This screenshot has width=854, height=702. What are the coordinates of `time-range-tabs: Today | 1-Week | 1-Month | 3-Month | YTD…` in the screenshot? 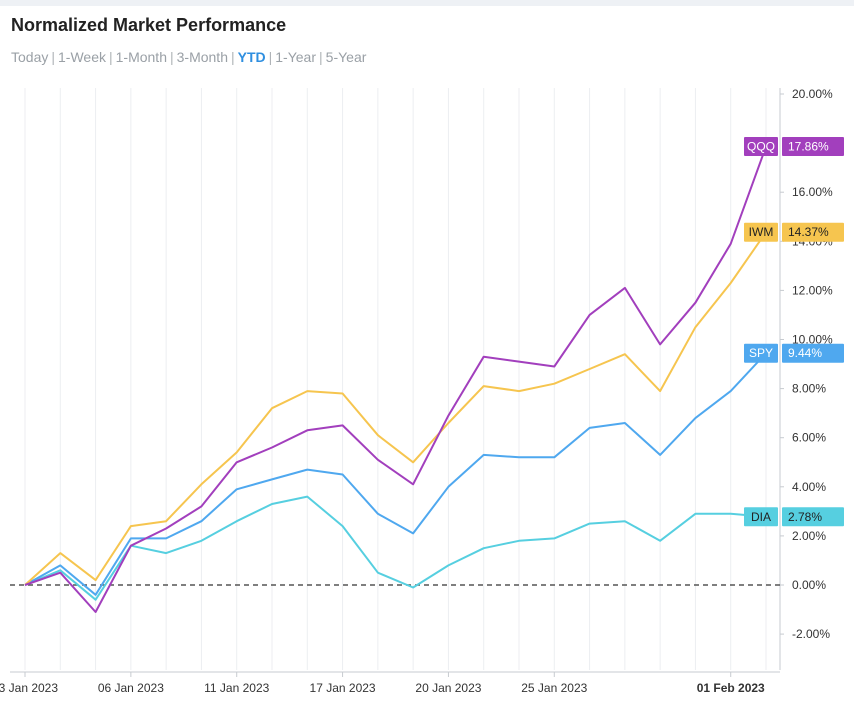 It's located at (188, 57).